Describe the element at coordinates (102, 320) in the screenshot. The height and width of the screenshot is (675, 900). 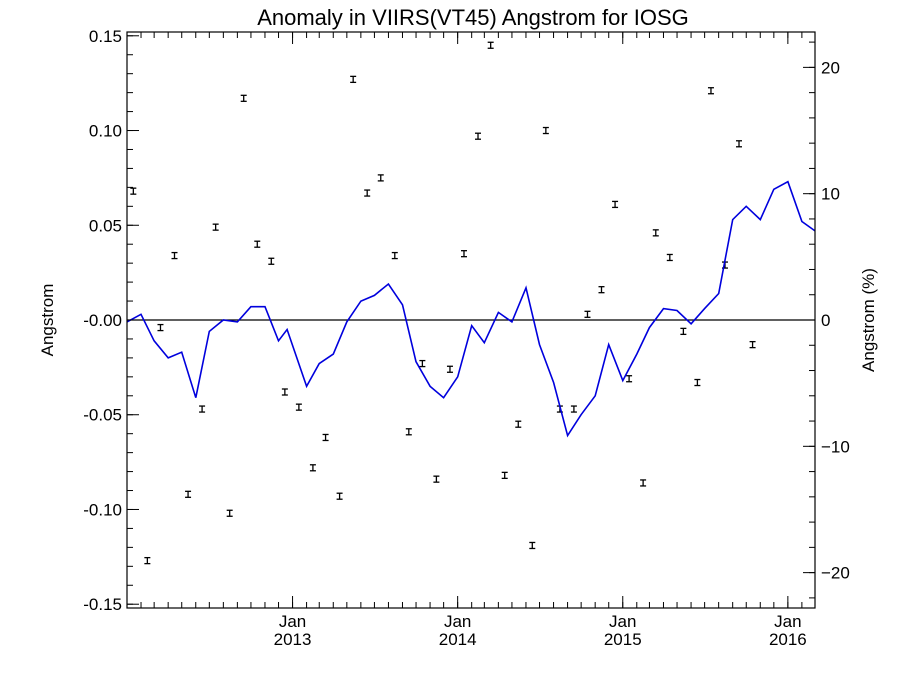
I see `y-tick-label-left: -0.00` at that location.